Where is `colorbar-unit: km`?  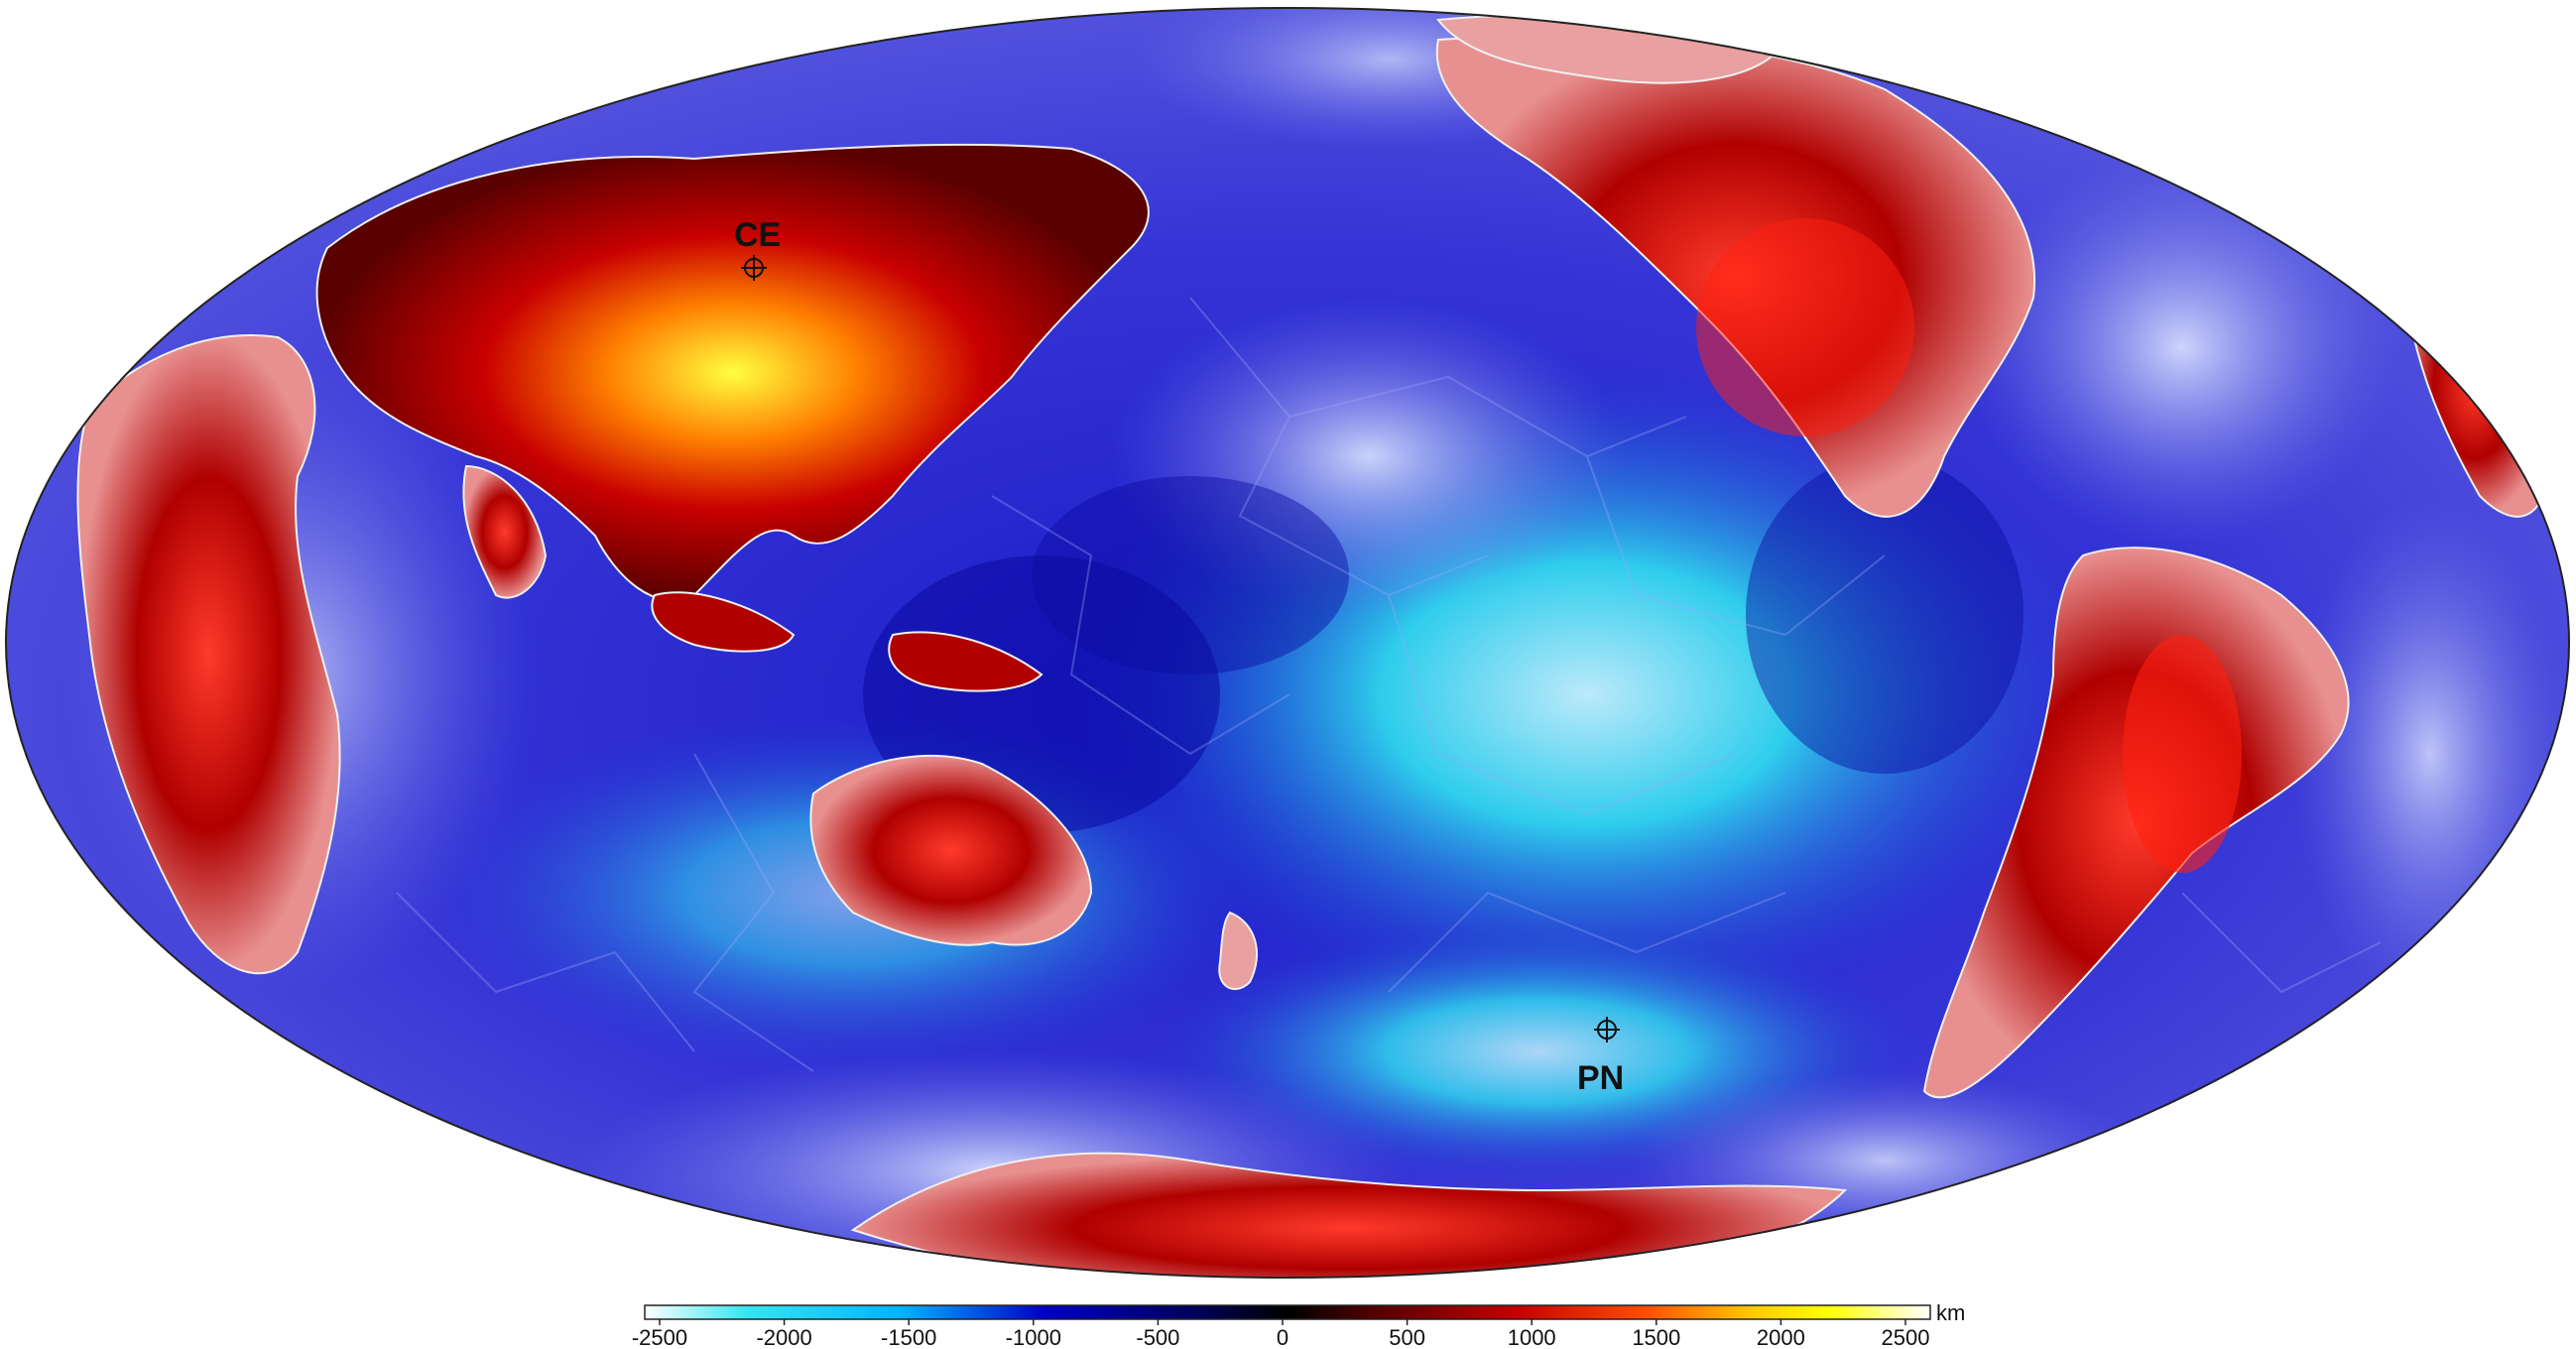 colorbar-unit: km is located at coordinates (1950, 1312).